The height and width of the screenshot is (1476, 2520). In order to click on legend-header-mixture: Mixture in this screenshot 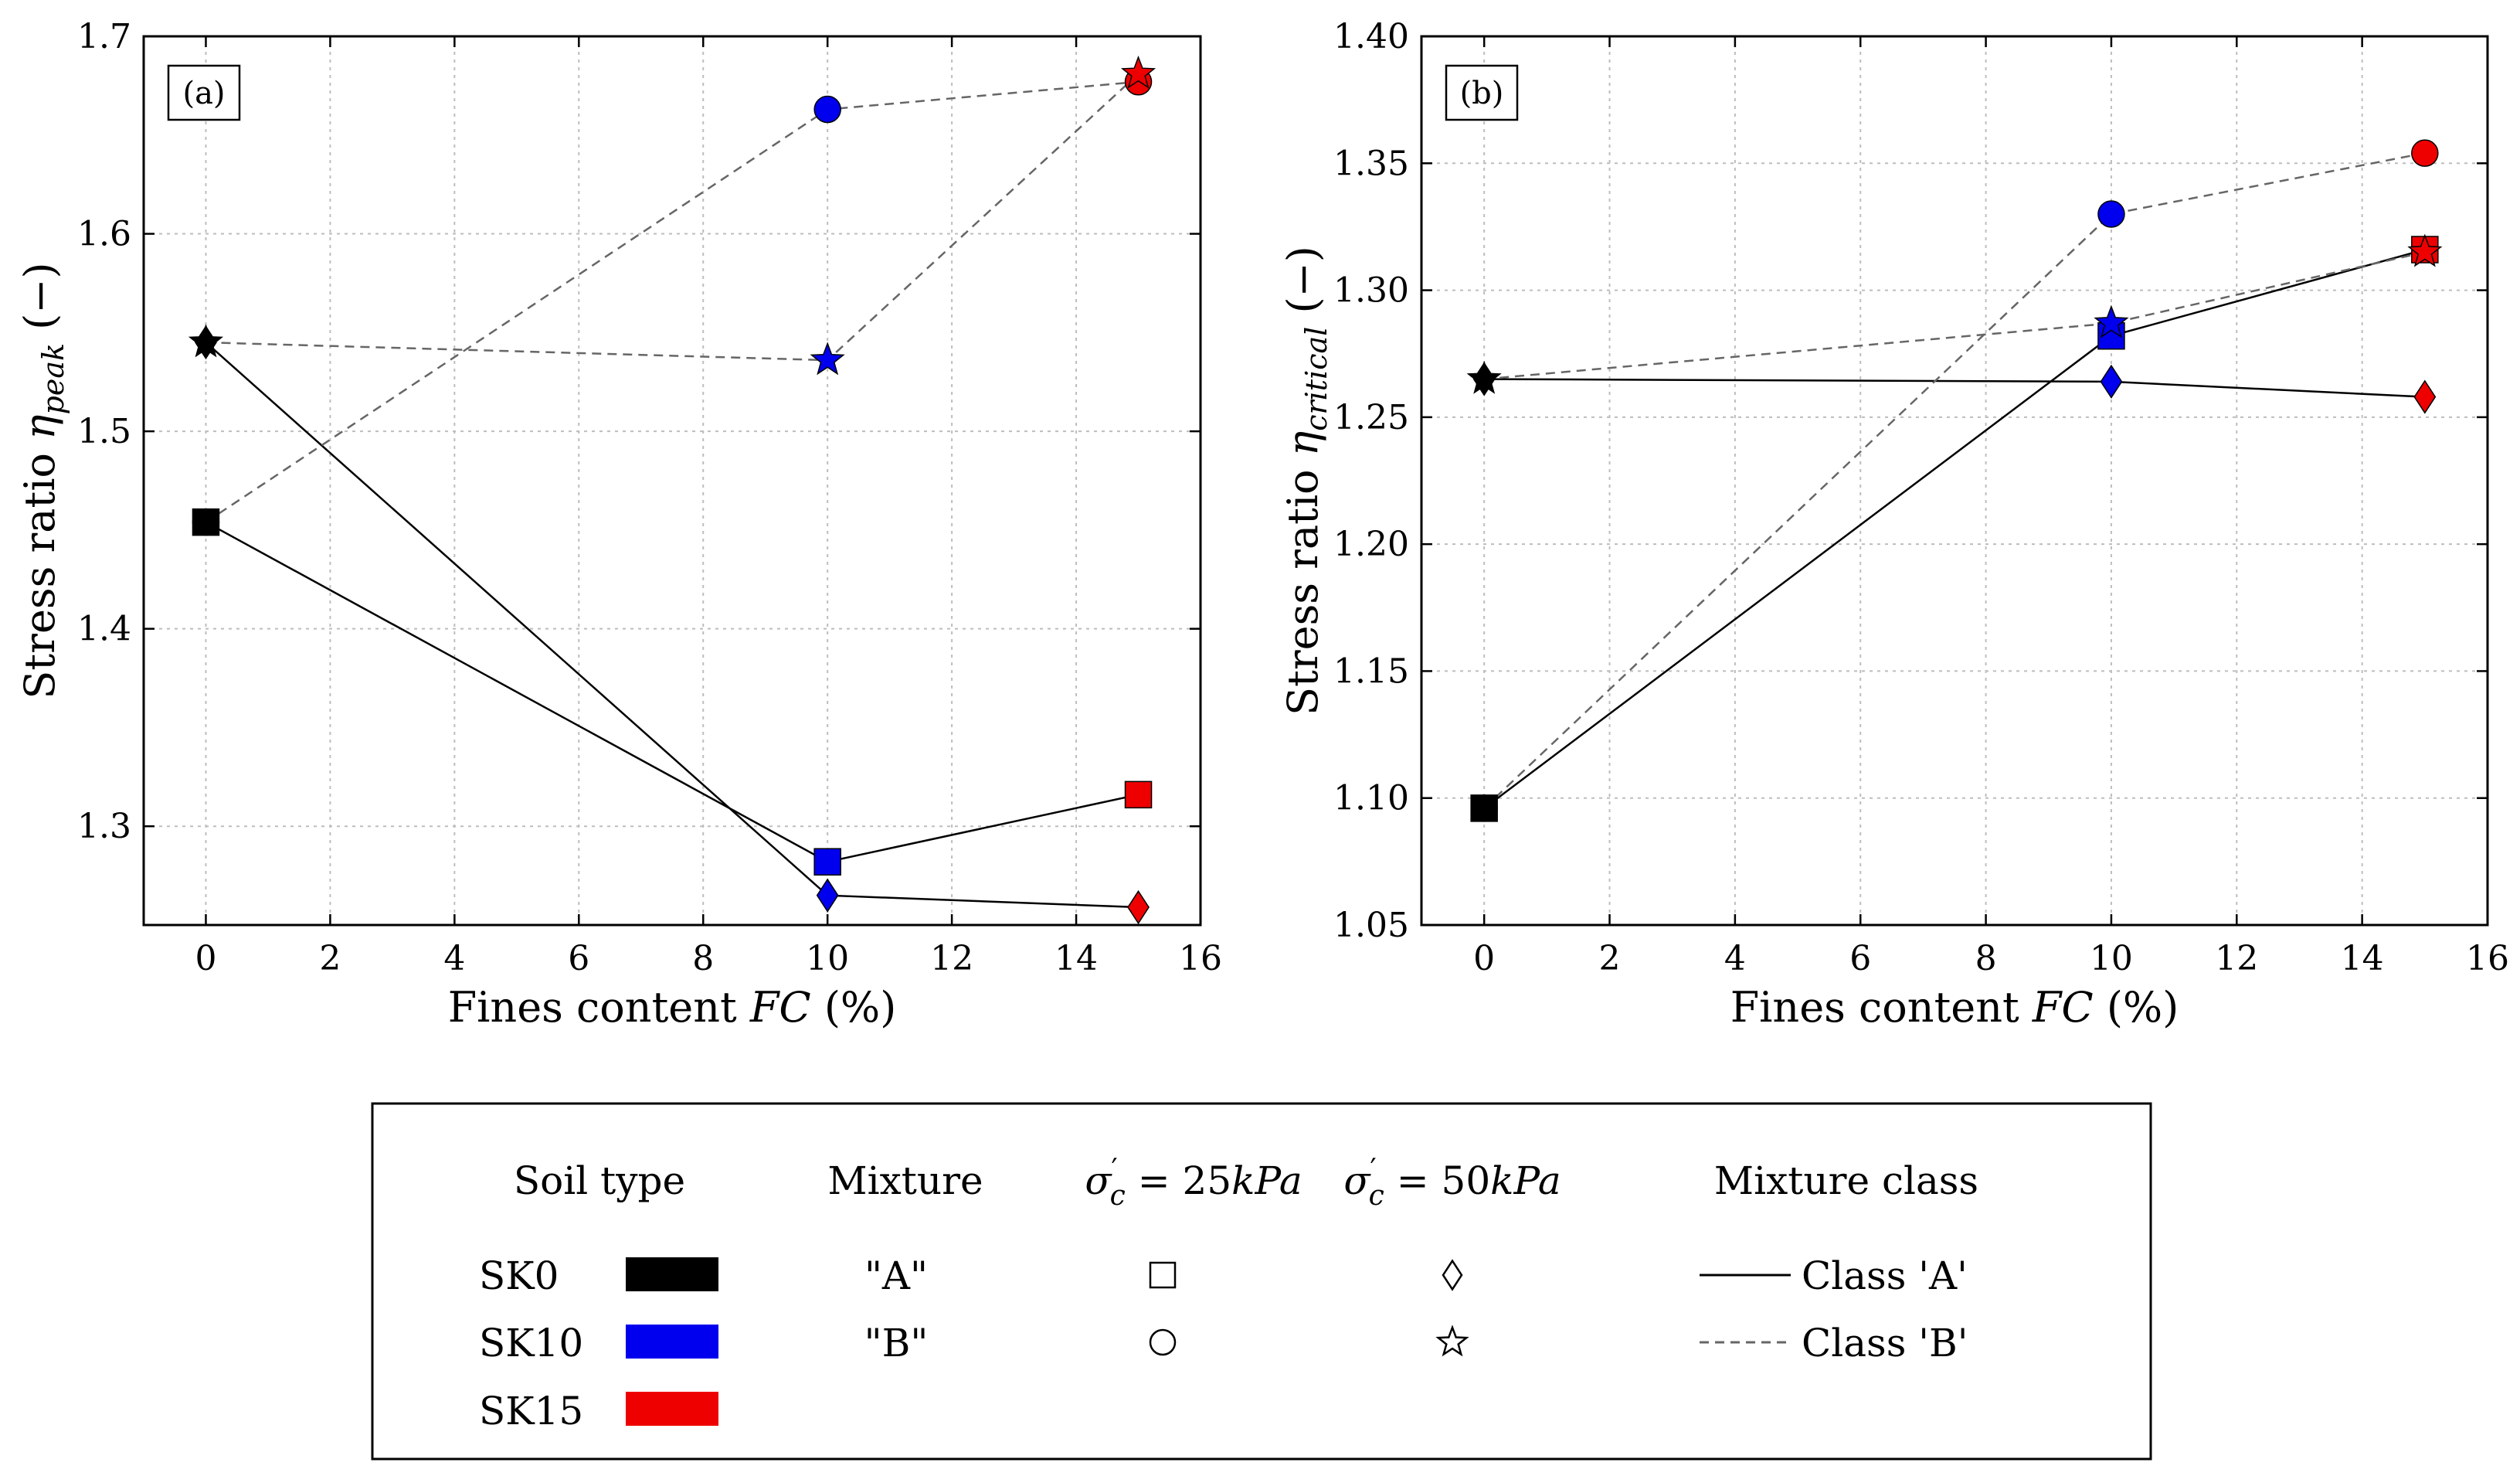, I will do `click(905, 1180)`.